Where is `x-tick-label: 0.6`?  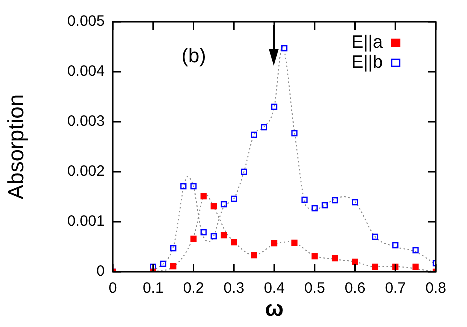
x-tick-label: 0.6 is located at coordinates (355, 289).